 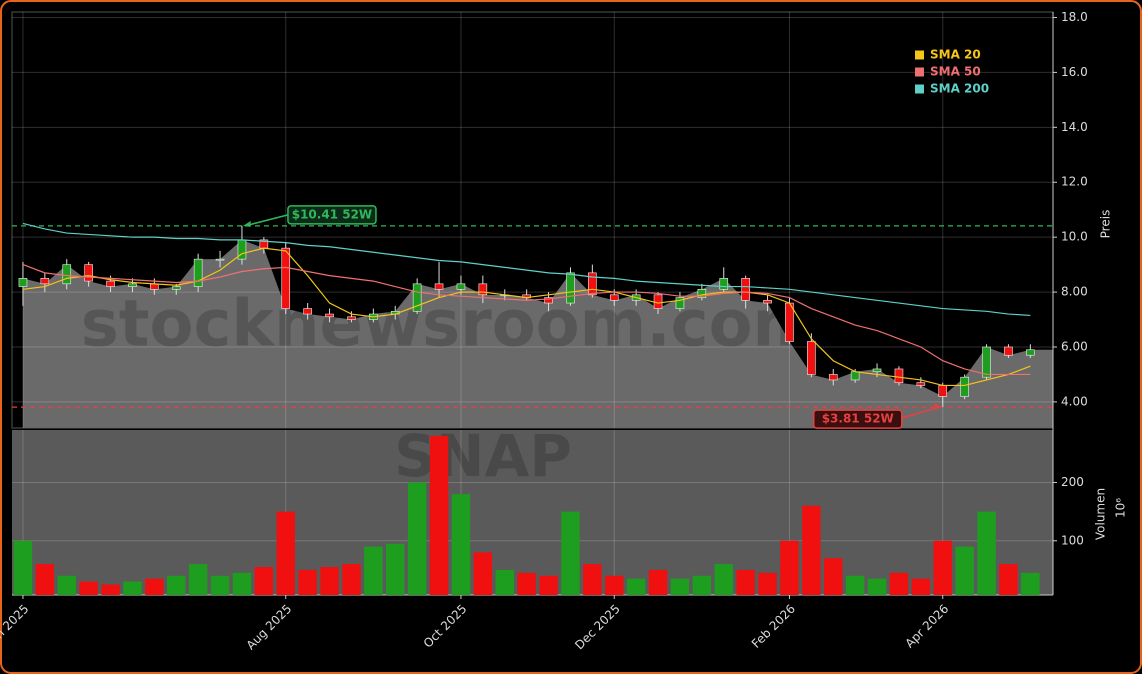 I want to click on y-tick-label: 16.0, so click(x=1074, y=72).